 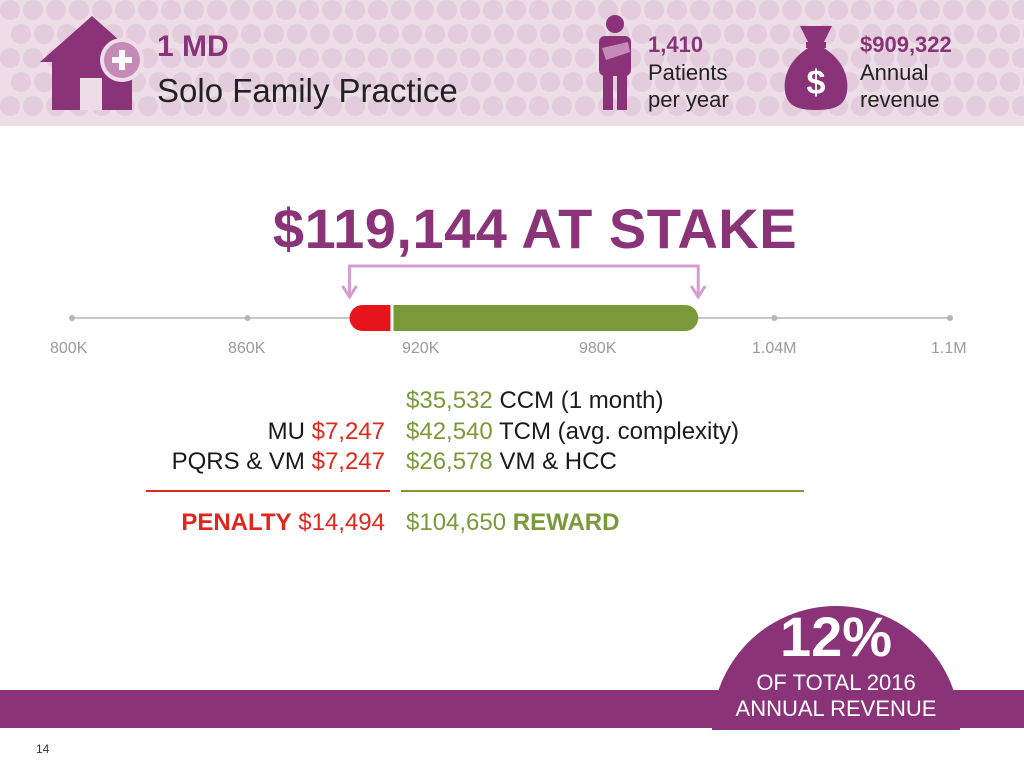 I want to click on tick-label: 800K, so click(x=69, y=348).